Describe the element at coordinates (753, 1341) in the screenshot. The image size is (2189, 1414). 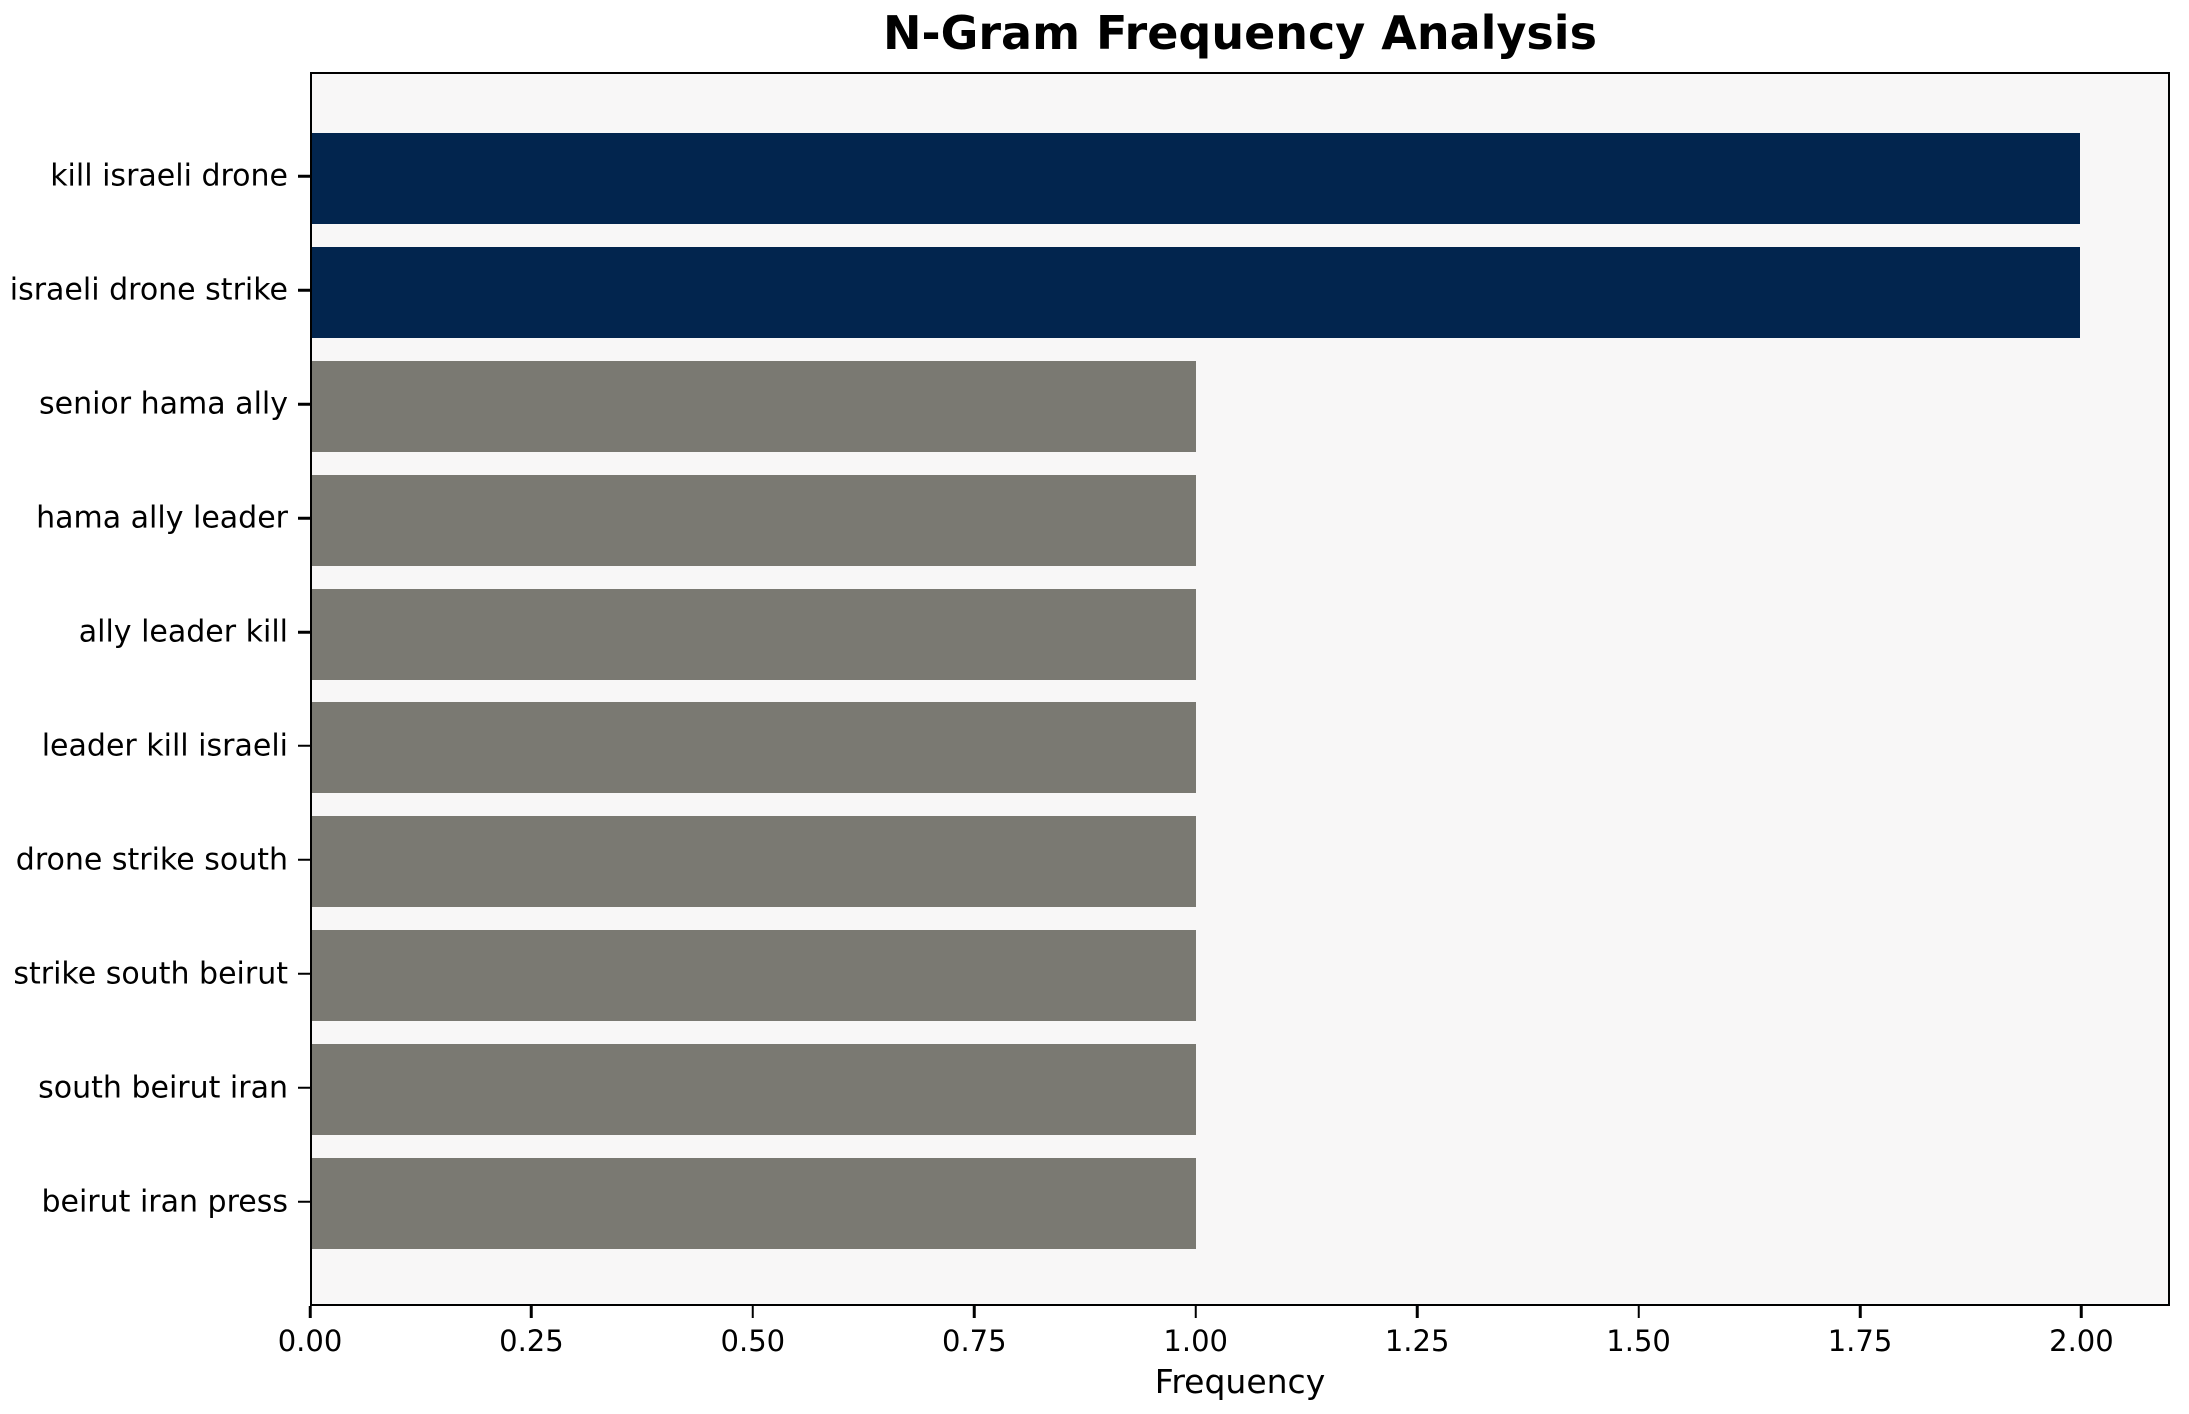
I see `x-tick-label: 0.50` at that location.